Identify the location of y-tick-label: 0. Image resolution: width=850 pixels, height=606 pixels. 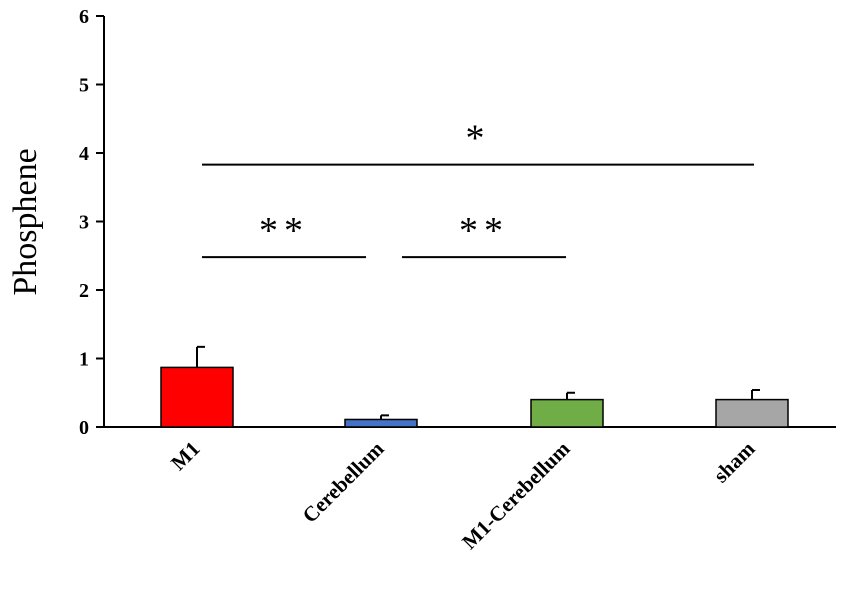
(84, 428).